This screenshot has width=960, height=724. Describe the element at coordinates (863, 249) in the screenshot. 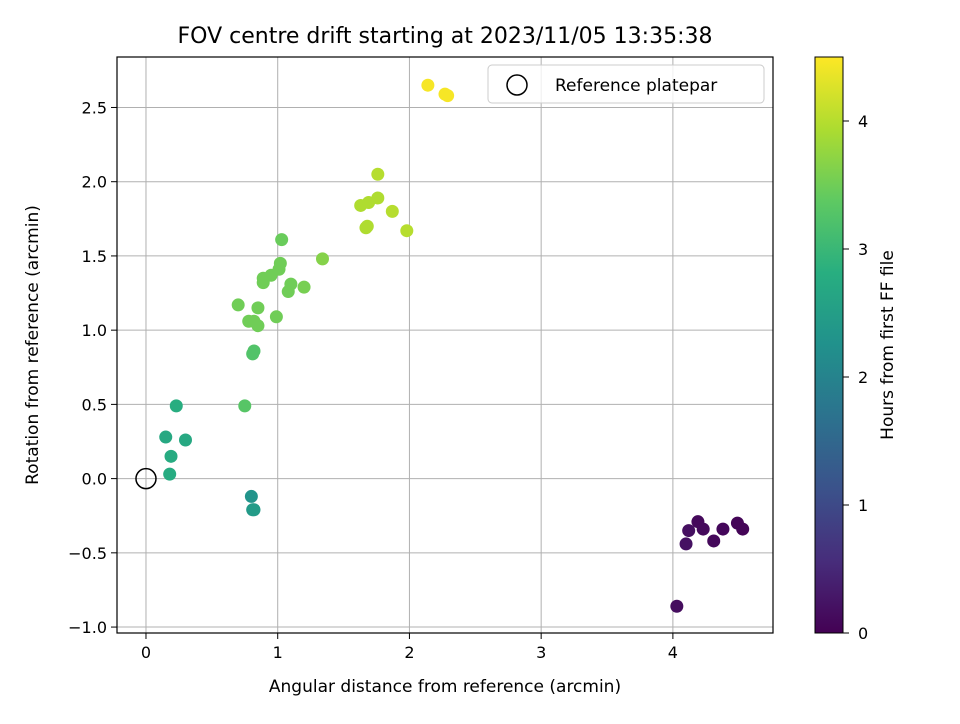

I see `colorbar-tick-label: 3` at that location.